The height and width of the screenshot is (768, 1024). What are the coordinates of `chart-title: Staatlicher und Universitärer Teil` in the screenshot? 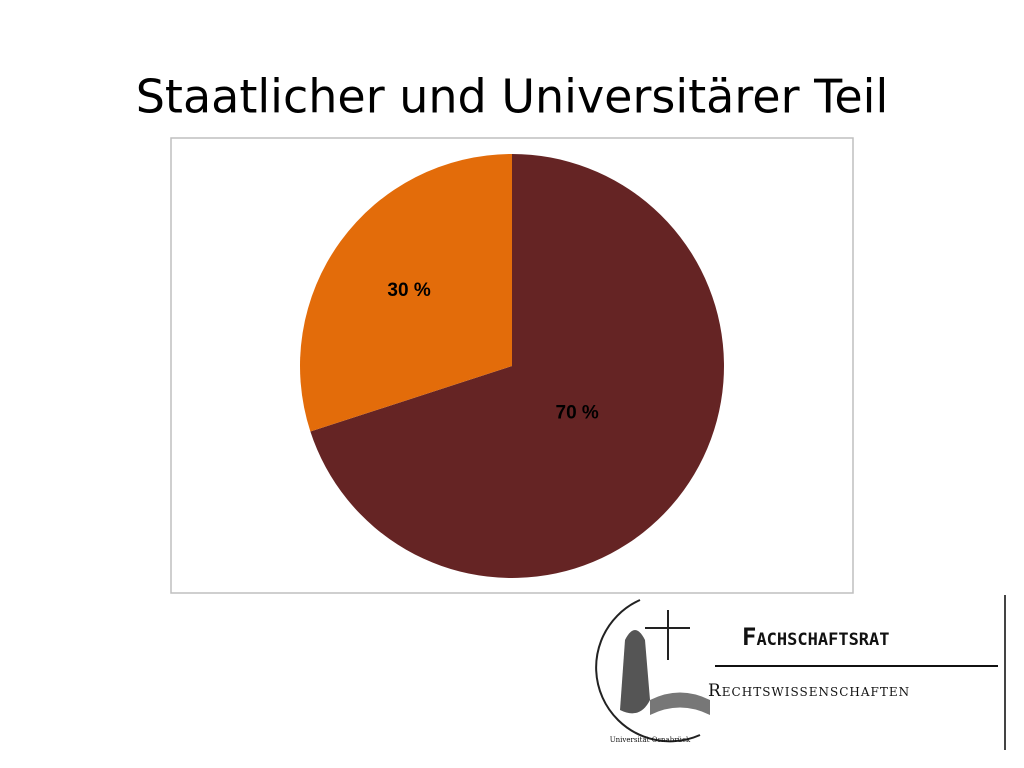 It's located at (512, 97).